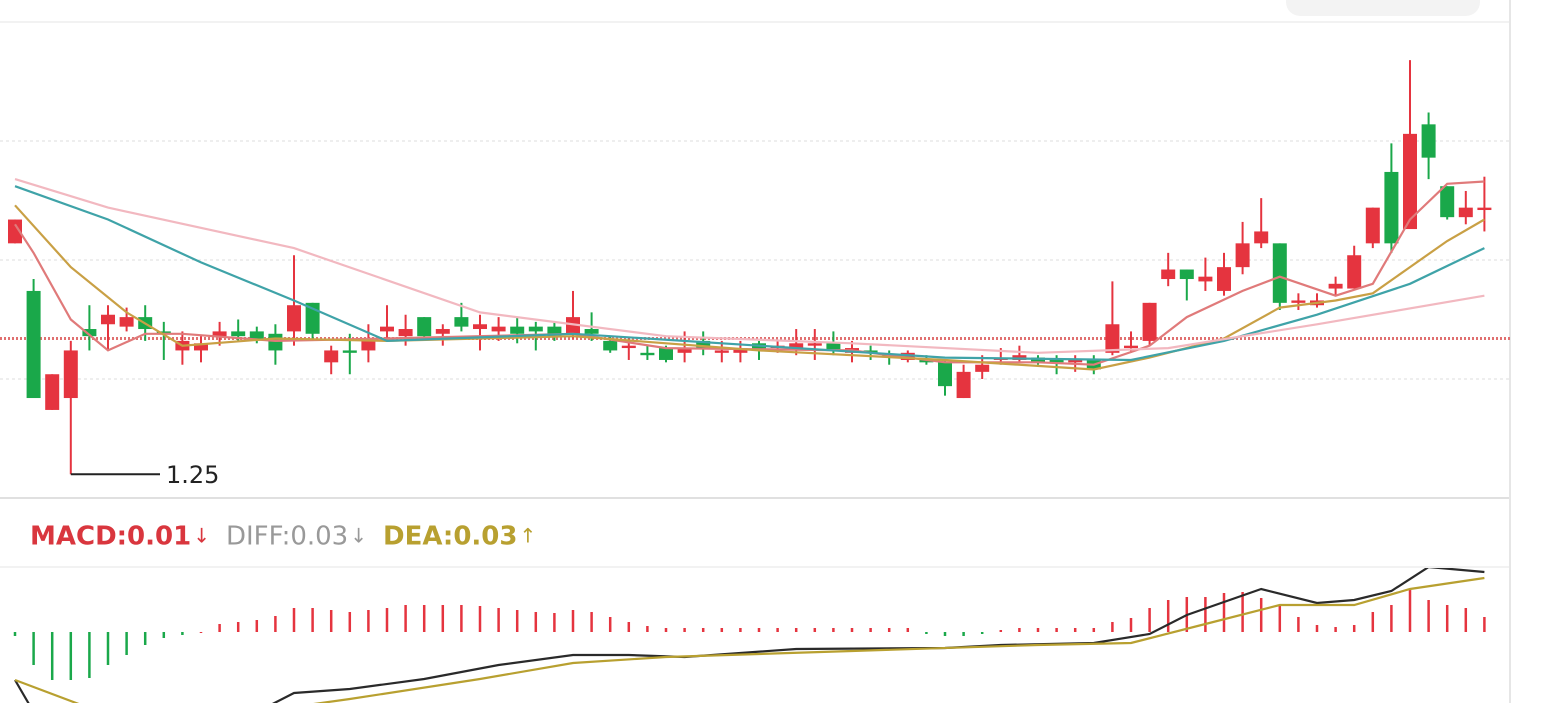 The image size is (1556, 703). What do you see at coordinates (287, 537) in the screenshot?
I see `legend-label: DIFF:0.03` at bounding box center [287, 537].